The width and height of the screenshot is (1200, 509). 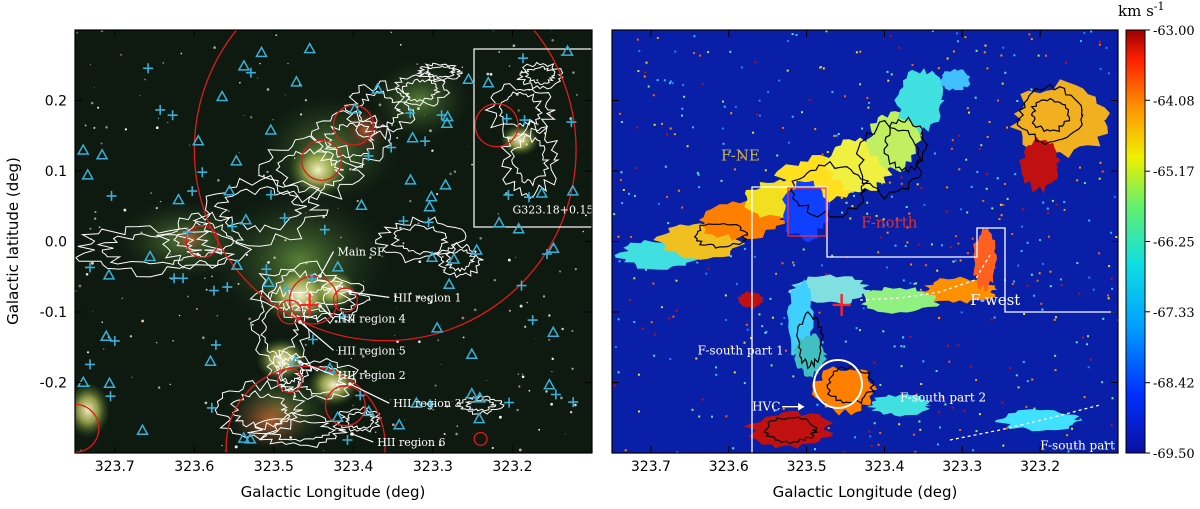 I want to click on y-tick-label: -0.2, so click(x=53, y=384).